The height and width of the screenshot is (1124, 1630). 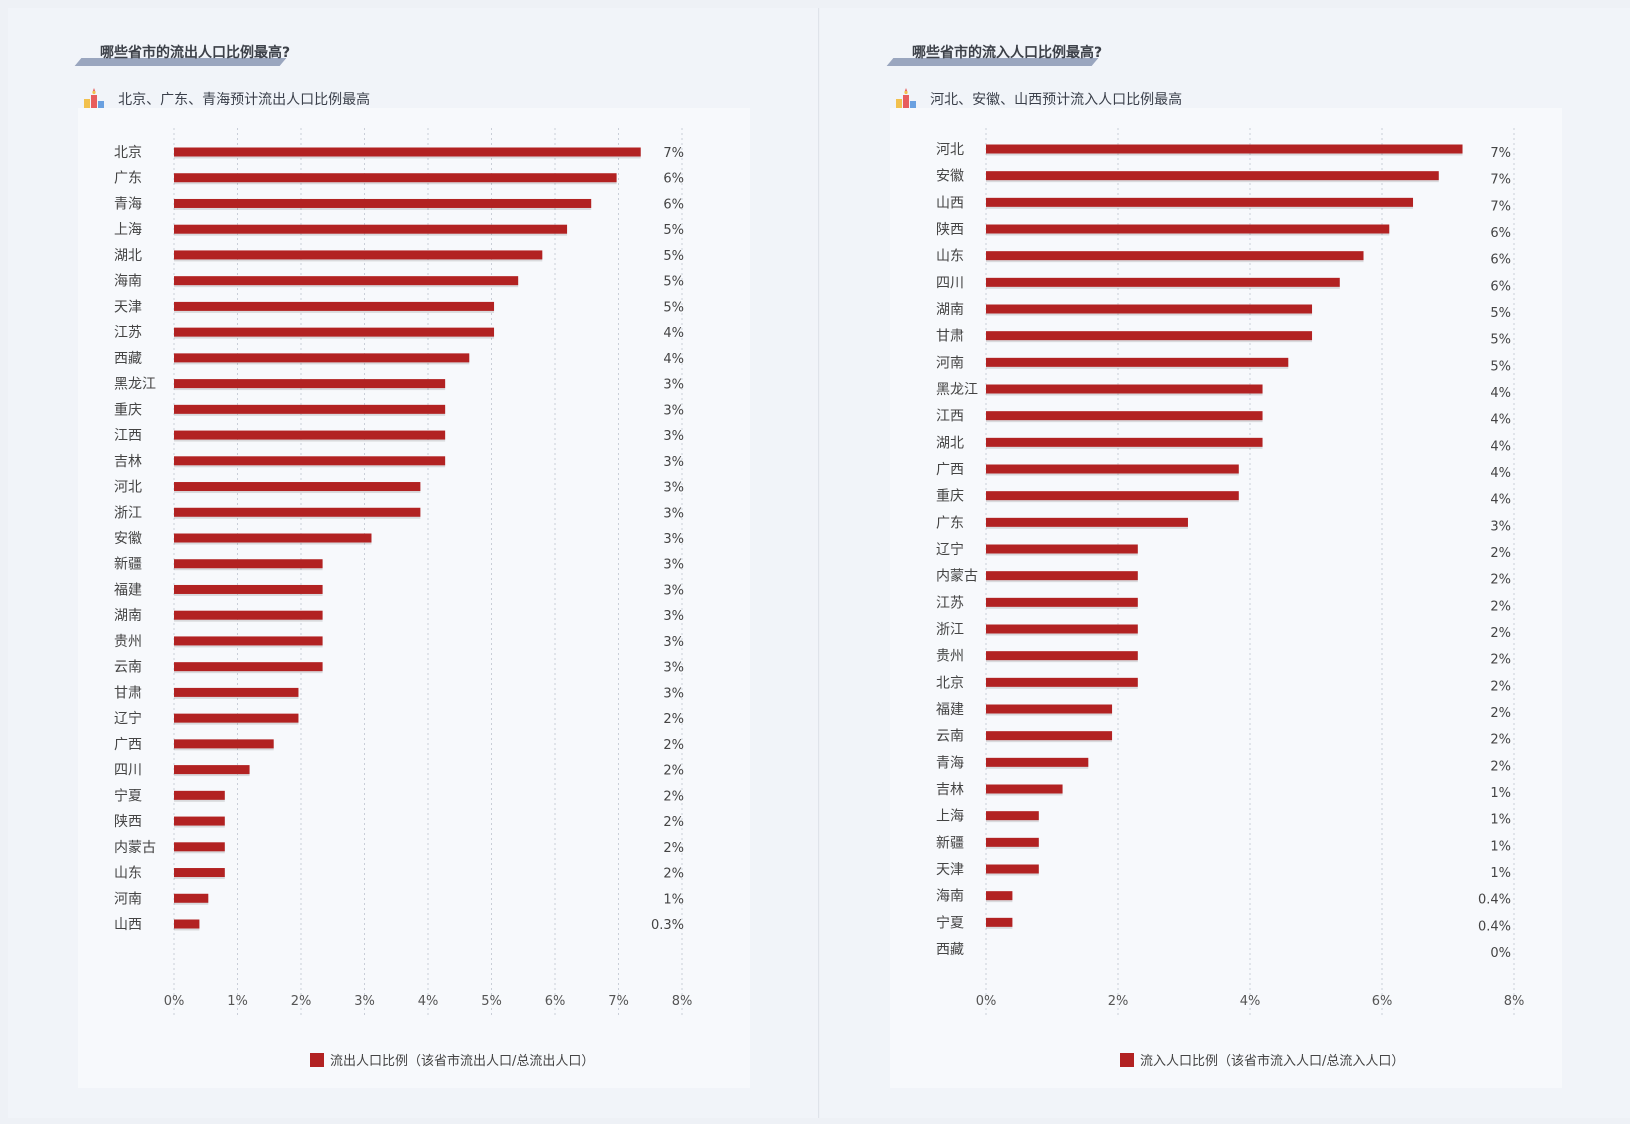 What do you see at coordinates (950, 763) in the screenshot?
I see `category-label: 青海` at bounding box center [950, 763].